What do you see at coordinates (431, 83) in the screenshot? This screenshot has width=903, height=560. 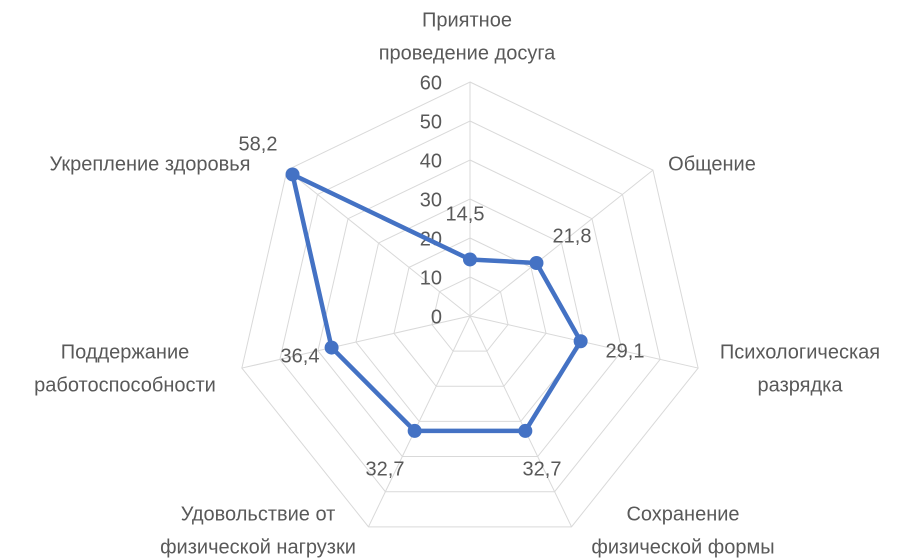 I see `tick-label: 60` at bounding box center [431, 83].